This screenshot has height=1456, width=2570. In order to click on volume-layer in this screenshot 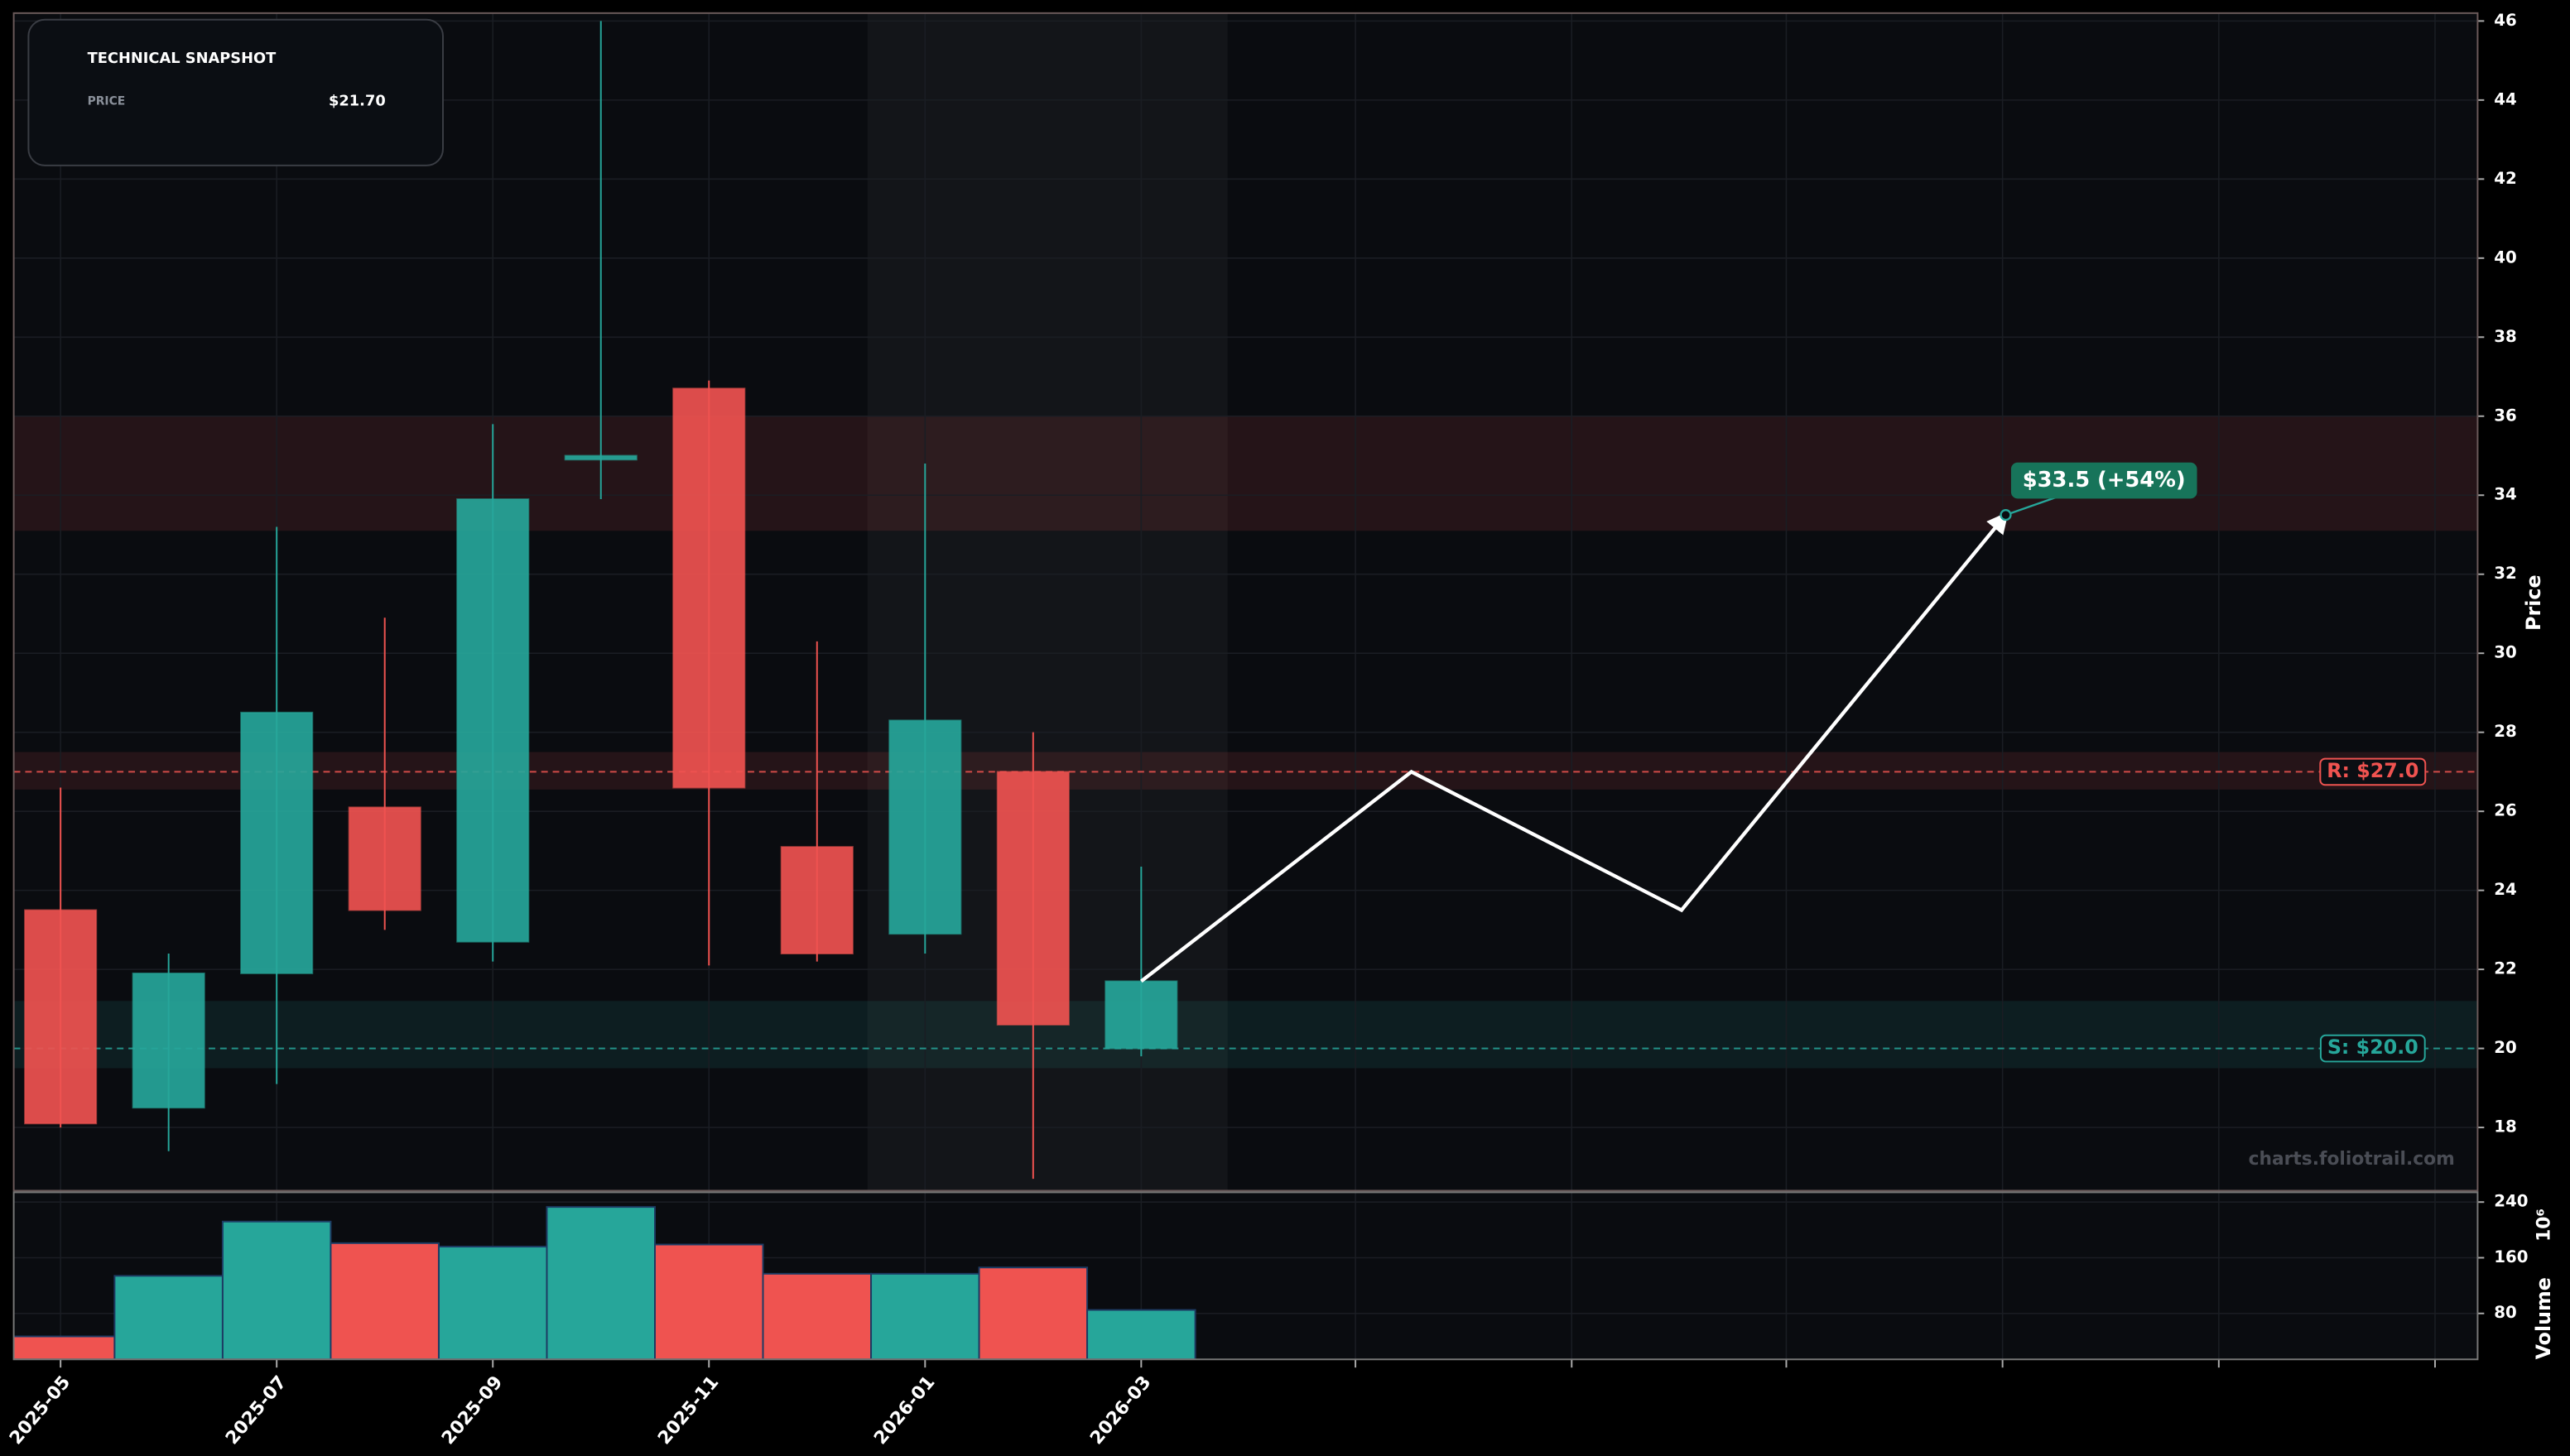, I will do `click(604, 1283)`.